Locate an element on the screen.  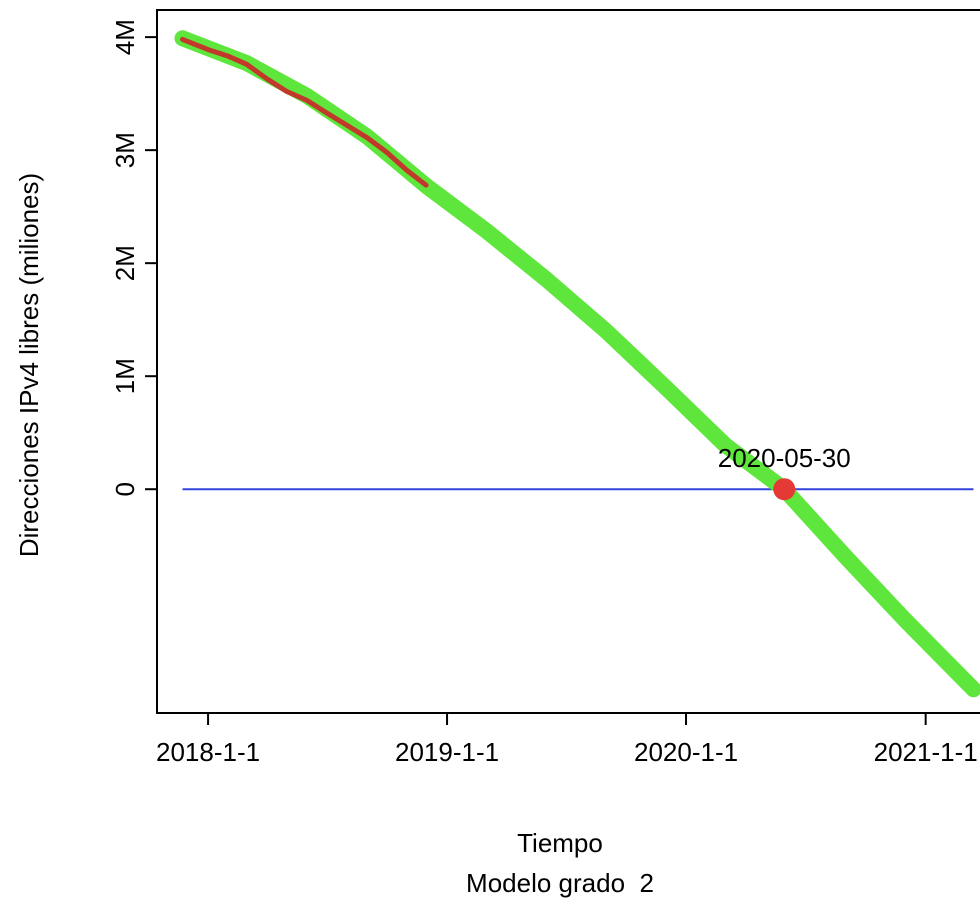
y-axis: 0 1M 2M 3M 4M is located at coordinates (133, 257).